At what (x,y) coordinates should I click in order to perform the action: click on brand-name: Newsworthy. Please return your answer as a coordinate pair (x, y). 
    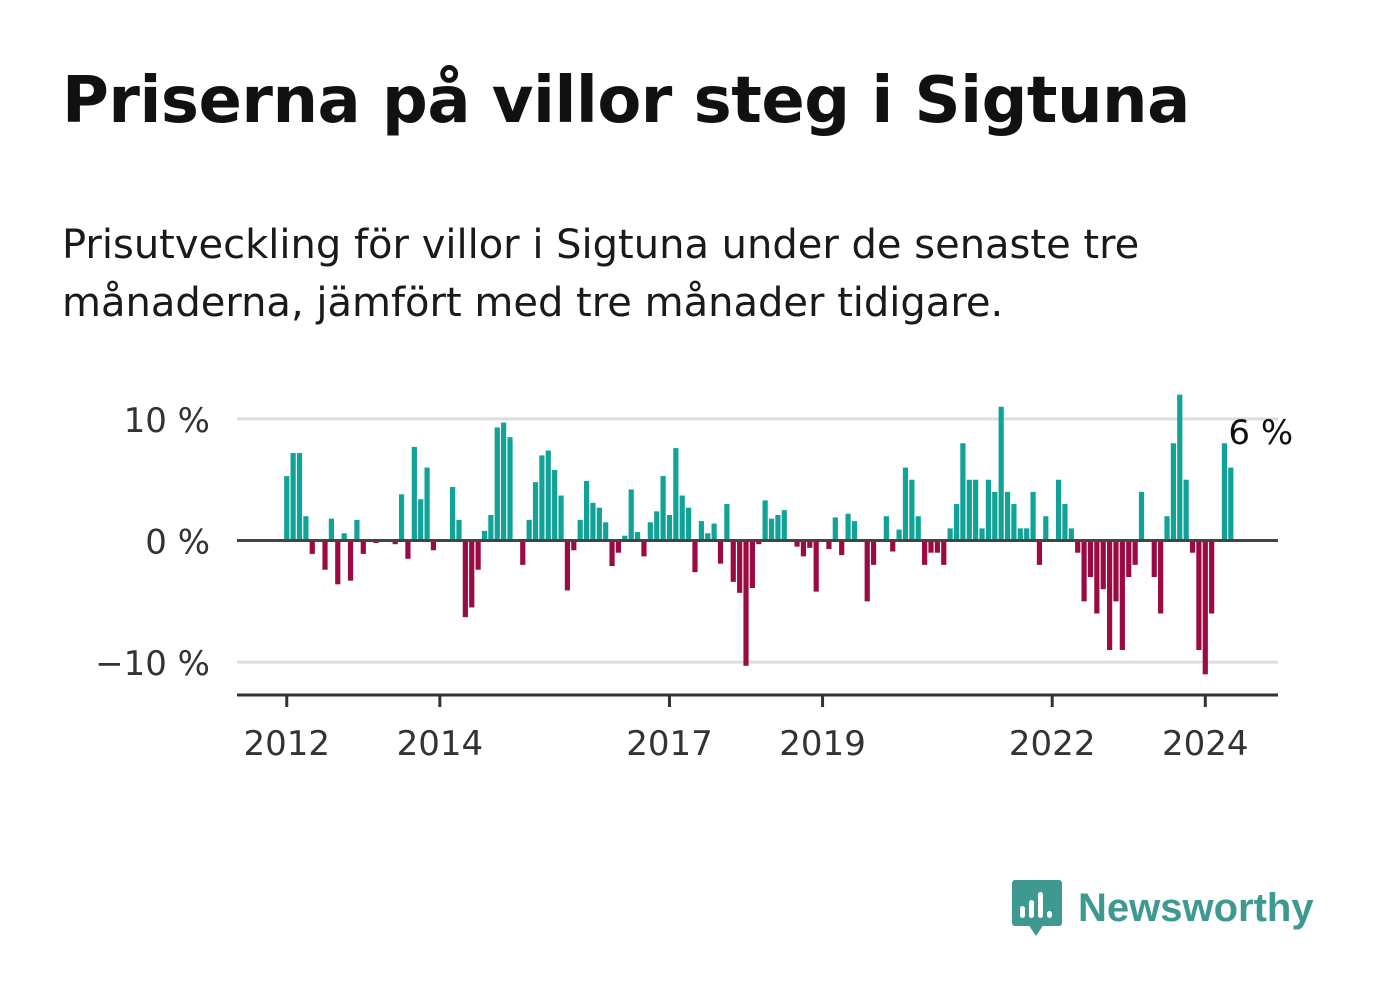
    Looking at the image, I should click on (1196, 907).